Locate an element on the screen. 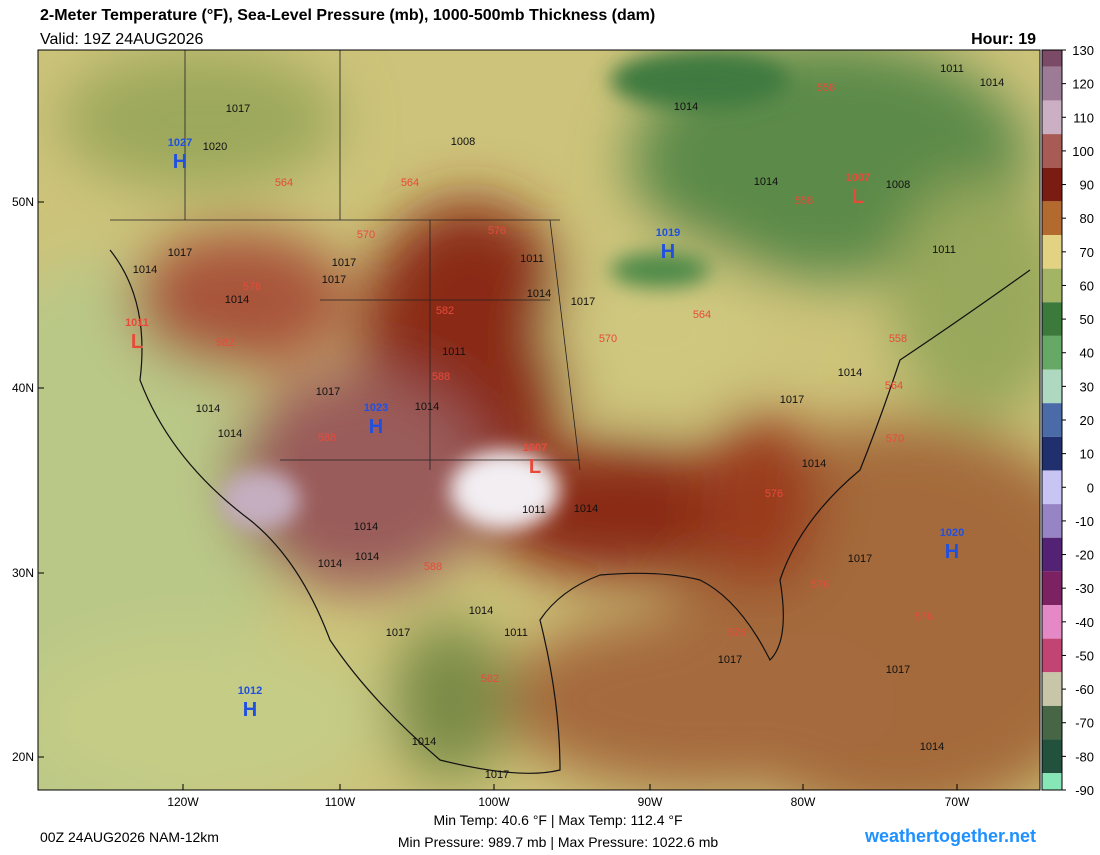 Image resolution: width=1100 pixels, height=855 pixels. longitude-label: 110W is located at coordinates (340, 802).